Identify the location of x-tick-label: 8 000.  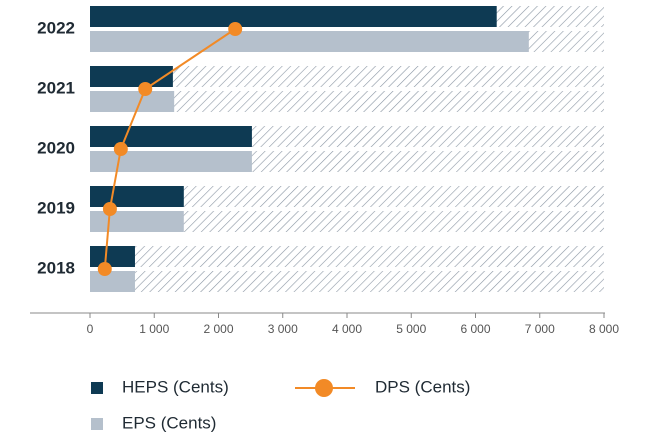
(604, 329).